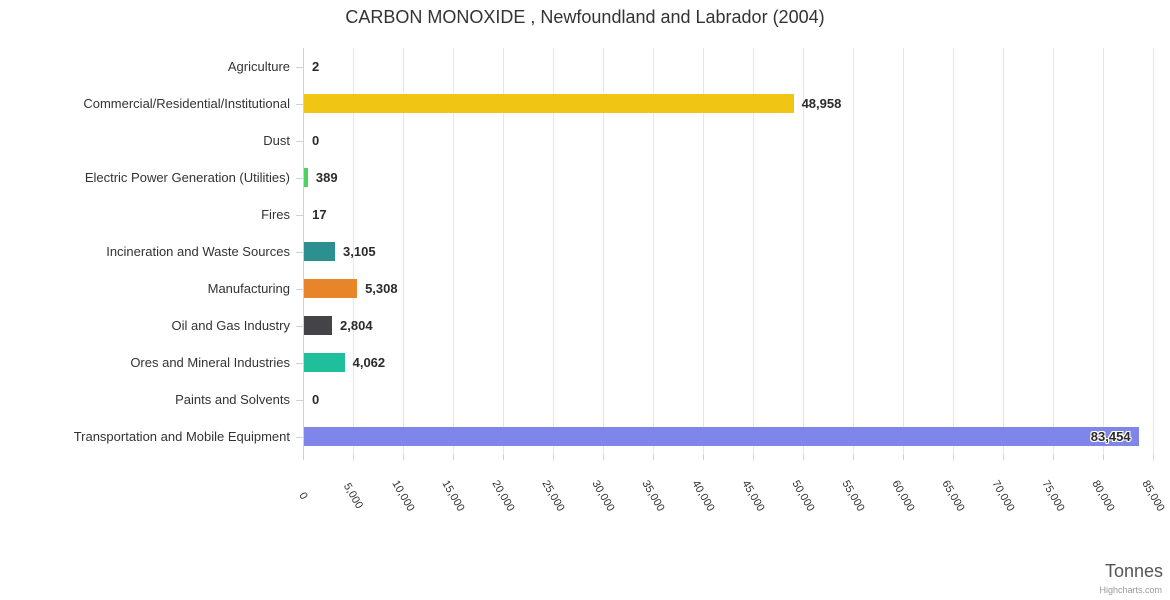  What do you see at coordinates (231, 325) in the screenshot?
I see `category-label: Oil and Gas Industry` at bounding box center [231, 325].